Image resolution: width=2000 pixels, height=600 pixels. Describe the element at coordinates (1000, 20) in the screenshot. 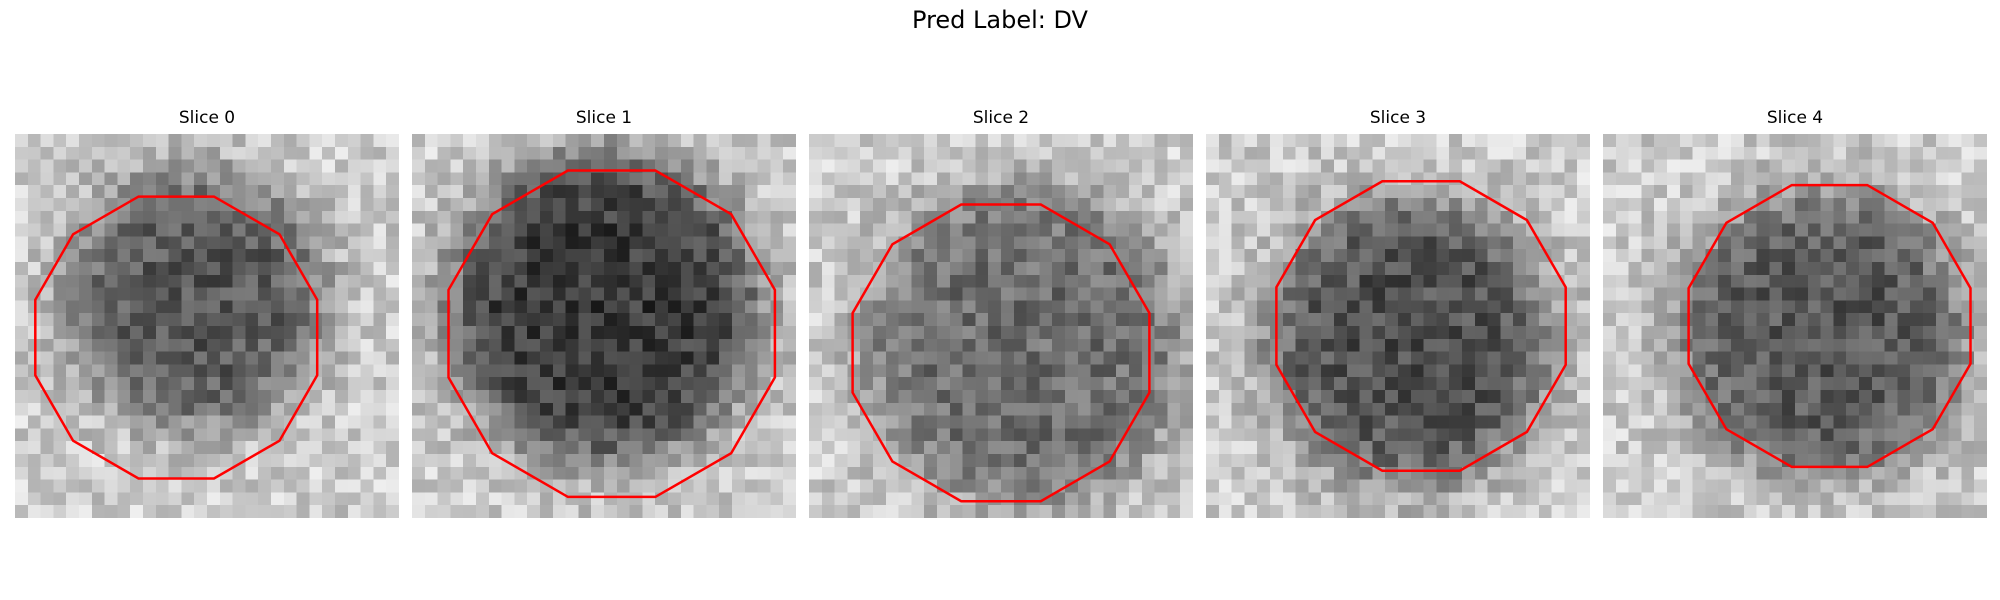

I see `figure-title: Pred Label: DV` at that location.